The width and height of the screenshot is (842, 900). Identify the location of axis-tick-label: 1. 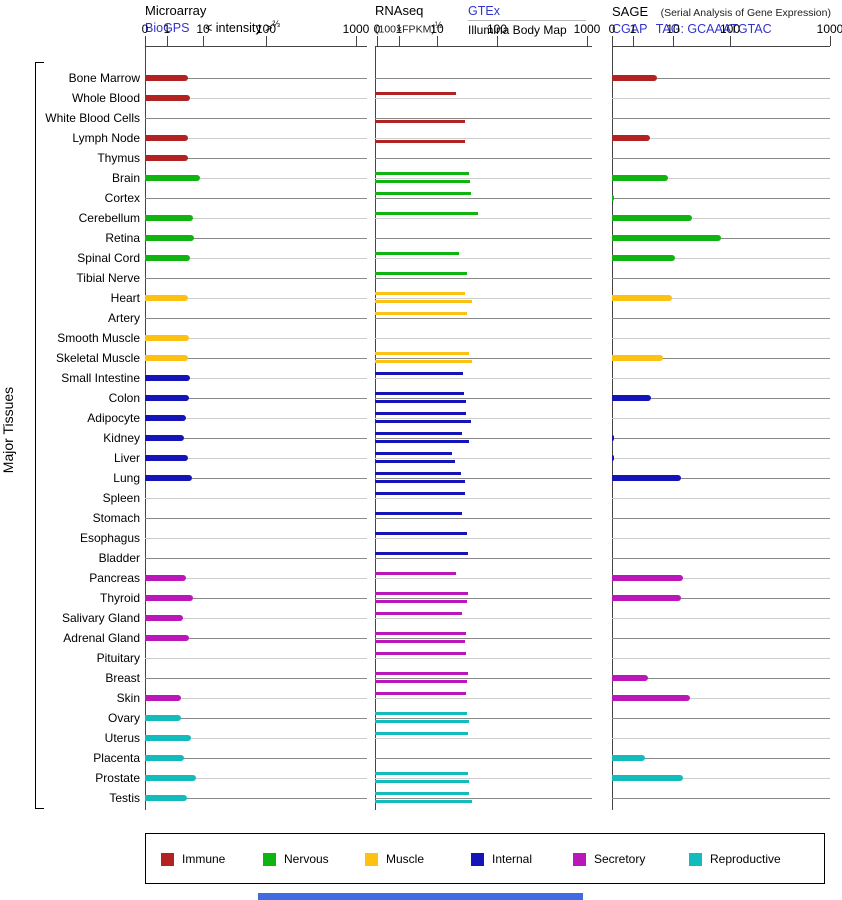
(399, 29).